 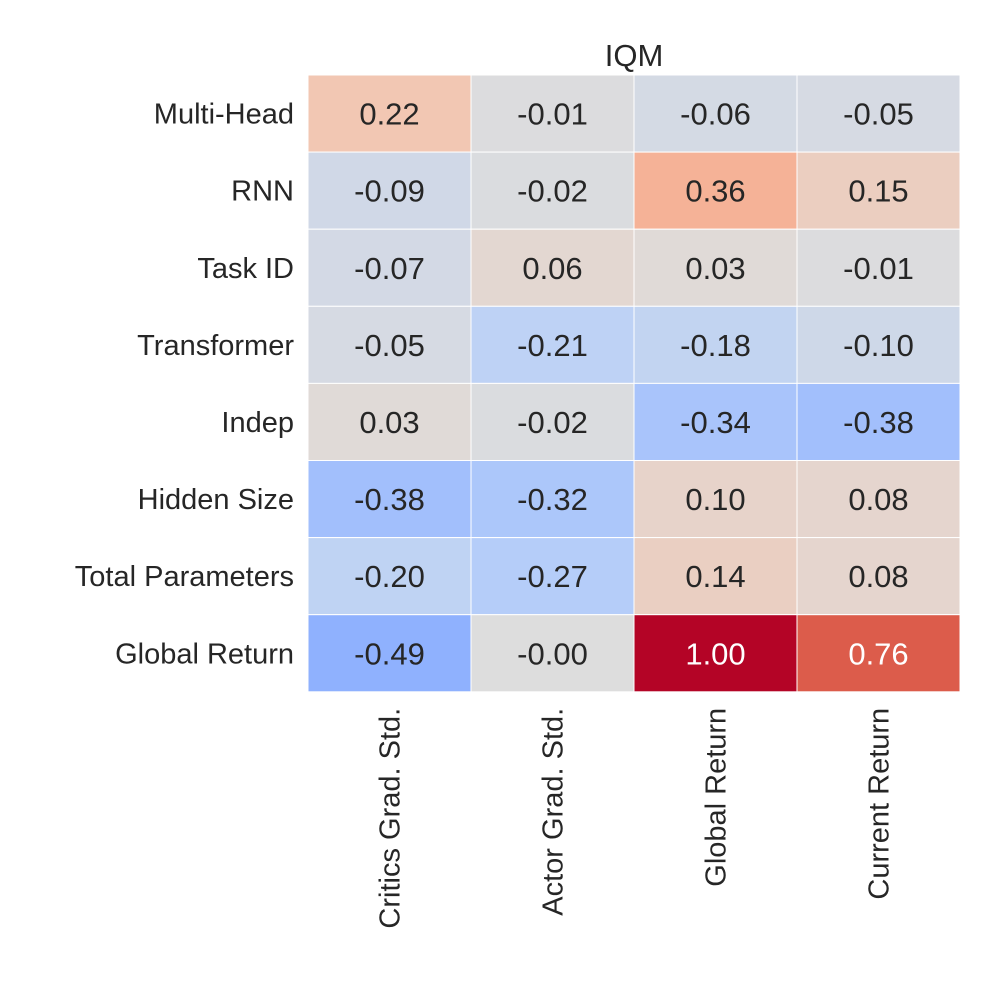 I want to click on row-label-4: Indep, so click(x=257, y=423).